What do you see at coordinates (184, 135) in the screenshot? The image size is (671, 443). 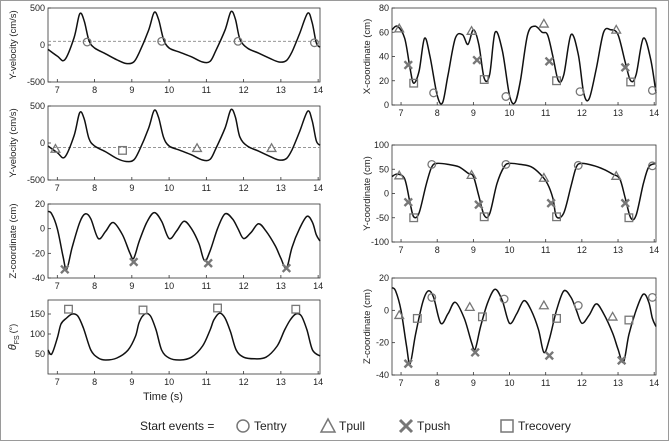 I see `series-line-left2` at bounding box center [184, 135].